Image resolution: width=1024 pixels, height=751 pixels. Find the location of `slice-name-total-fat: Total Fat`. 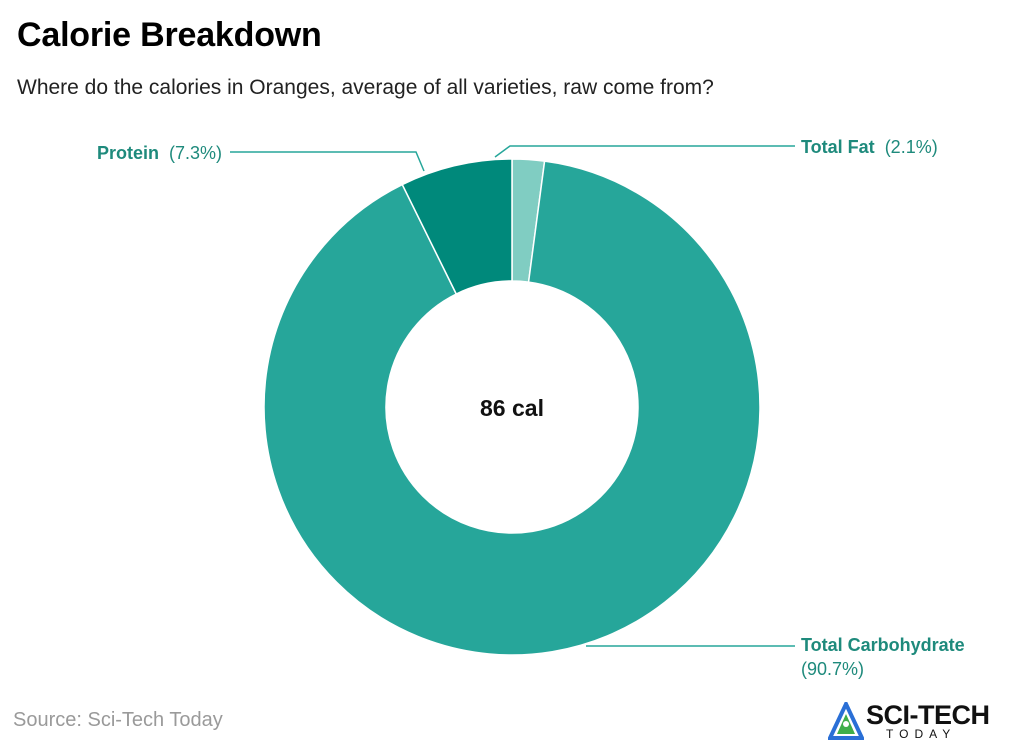

slice-name-total-fat: Total Fat is located at coordinates (838, 147).